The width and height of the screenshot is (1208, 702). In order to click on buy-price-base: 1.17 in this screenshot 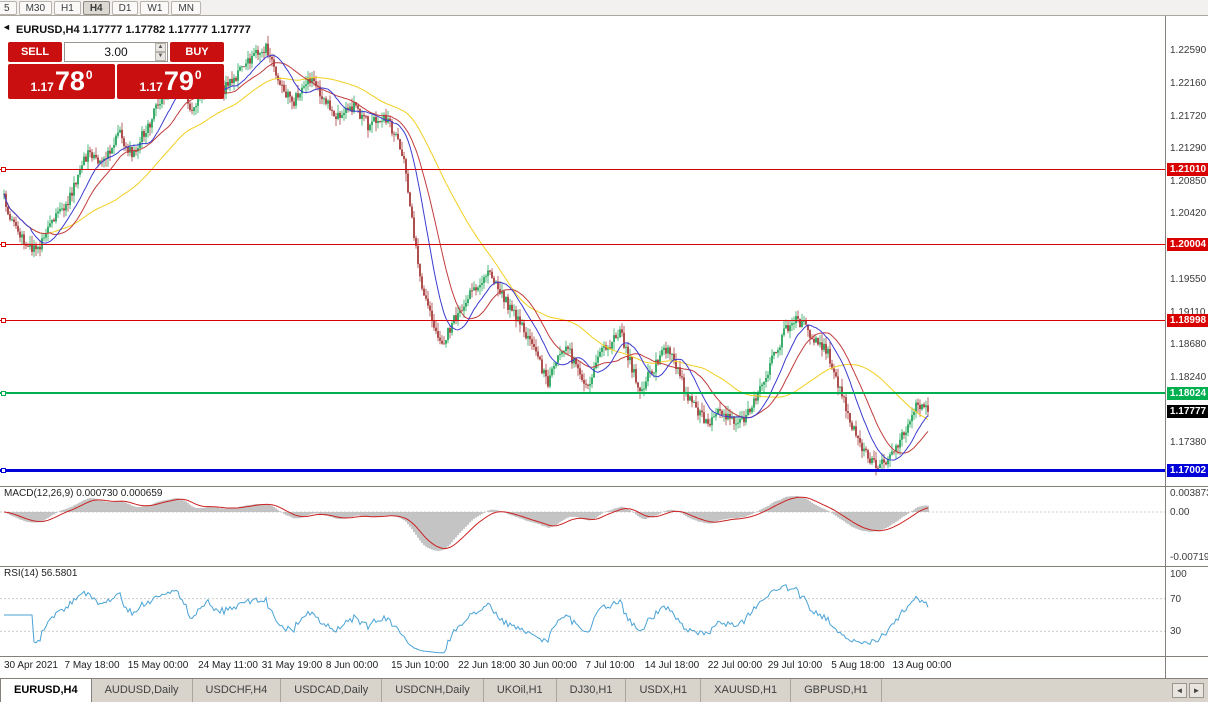, I will do `click(151, 87)`.